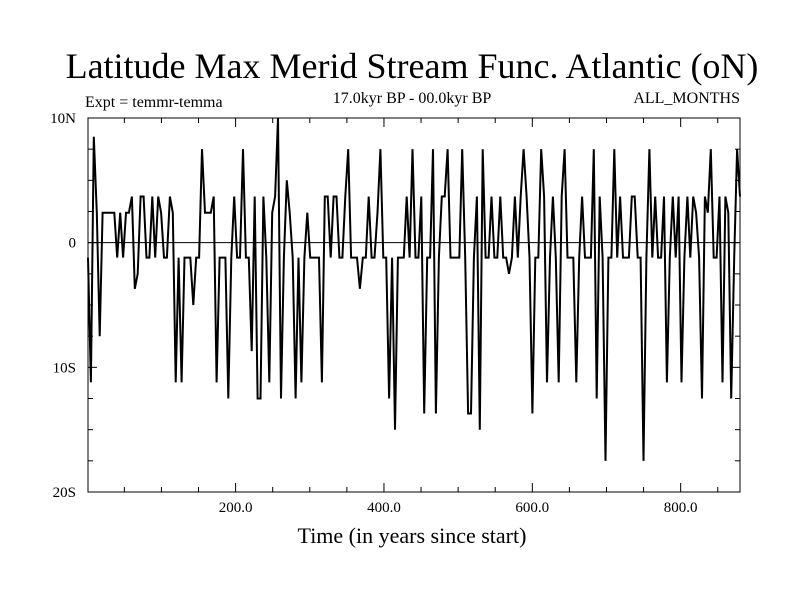 The height and width of the screenshot is (600, 800). Describe the element at coordinates (384, 508) in the screenshot. I see `x-tick-label: 400.0` at that location.